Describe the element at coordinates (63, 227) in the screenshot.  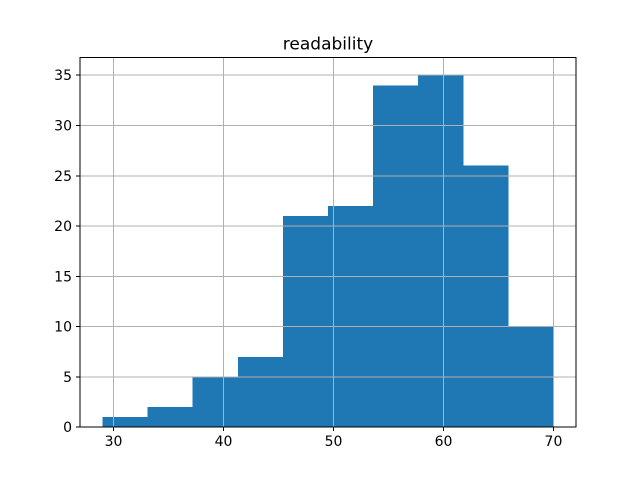
I see `y-tick-label: 20` at that location.